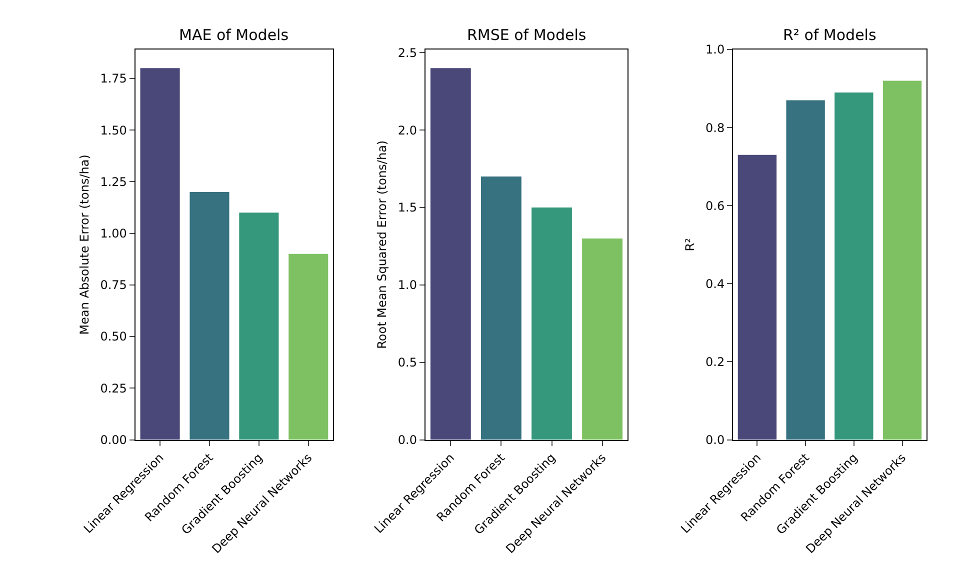 This screenshot has height=576, width=969. What do you see at coordinates (715, 283) in the screenshot?
I see `y-tick-label: 0.4` at bounding box center [715, 283].